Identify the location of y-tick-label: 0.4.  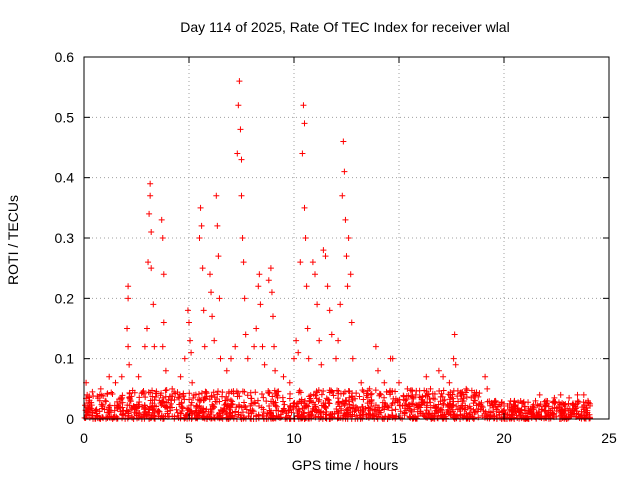
(65, 178).